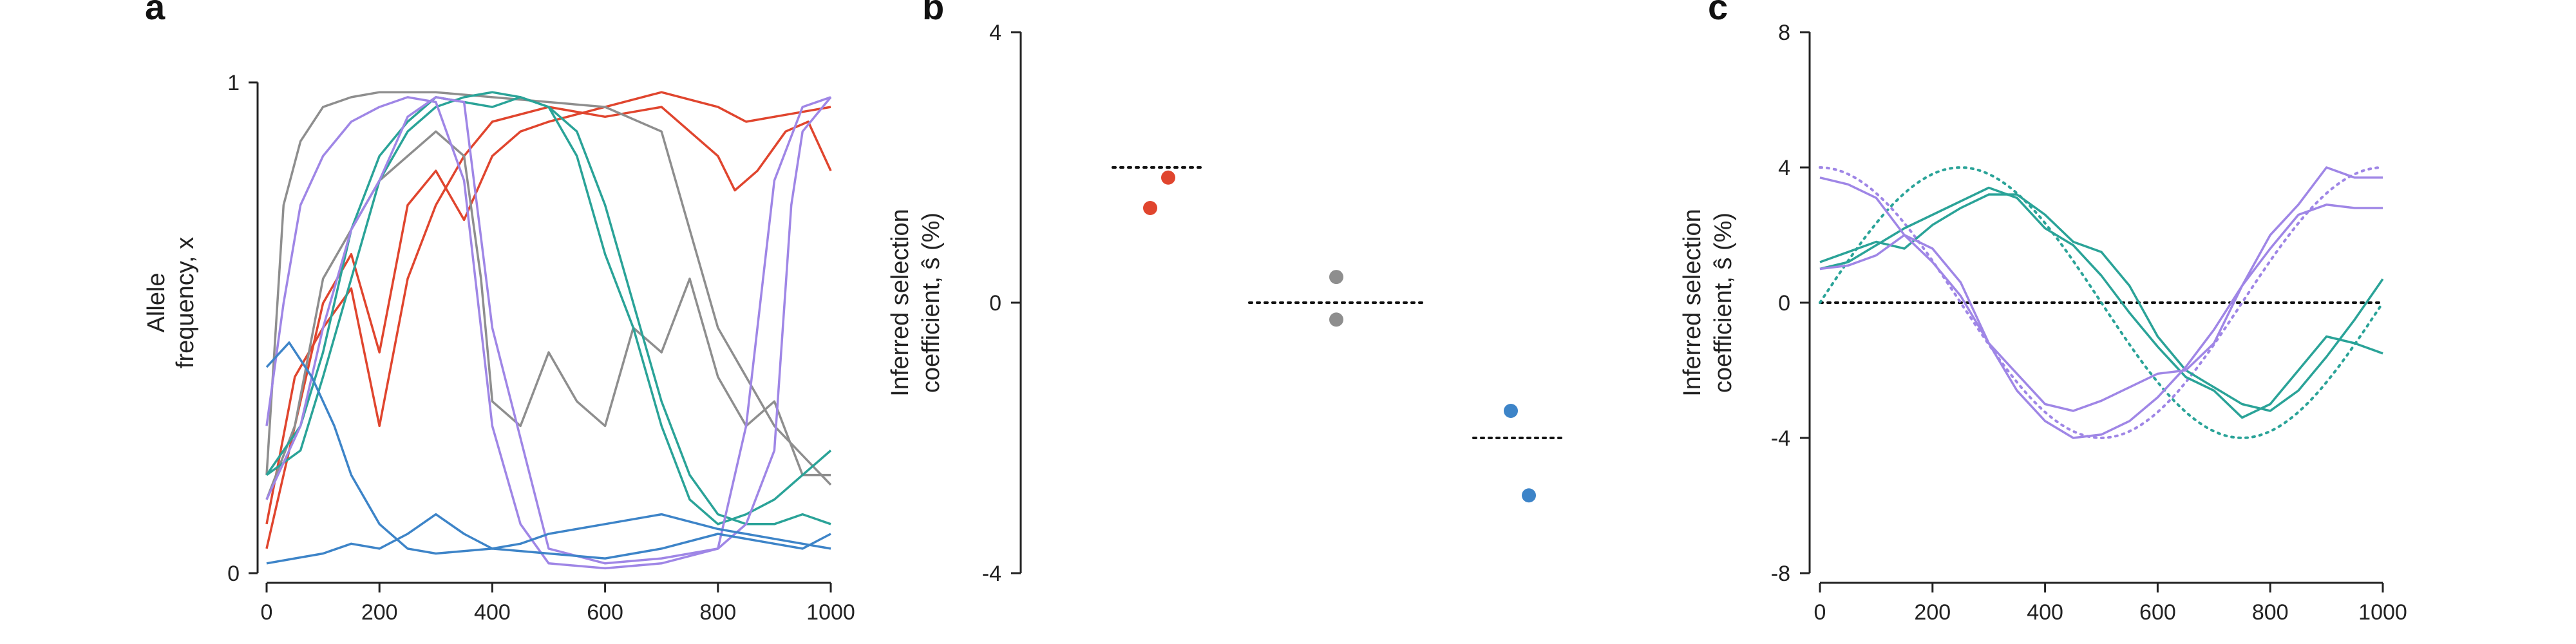 This screenshot has height=644, width=2576. I want to click on panel-a-ylabel-line2: frequency, x, so click(185, 302).